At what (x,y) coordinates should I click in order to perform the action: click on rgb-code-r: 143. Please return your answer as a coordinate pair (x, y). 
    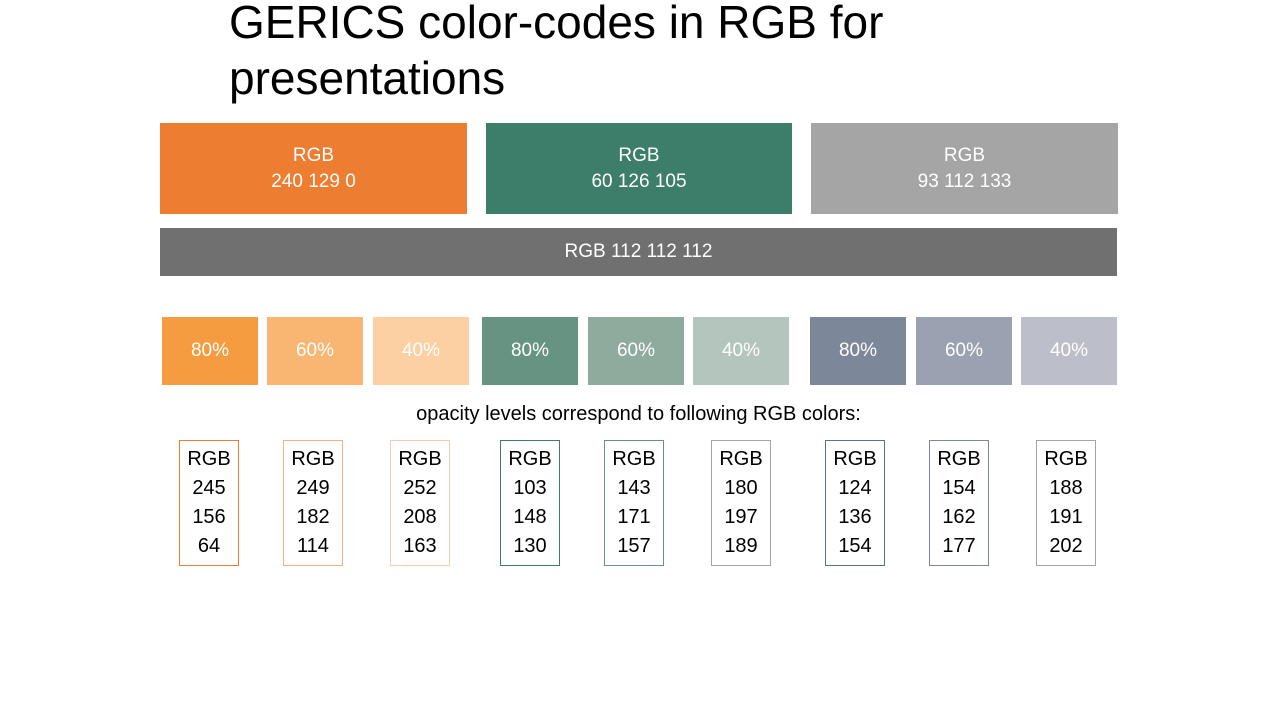
    Looking at the image, I should click on (634, 488).